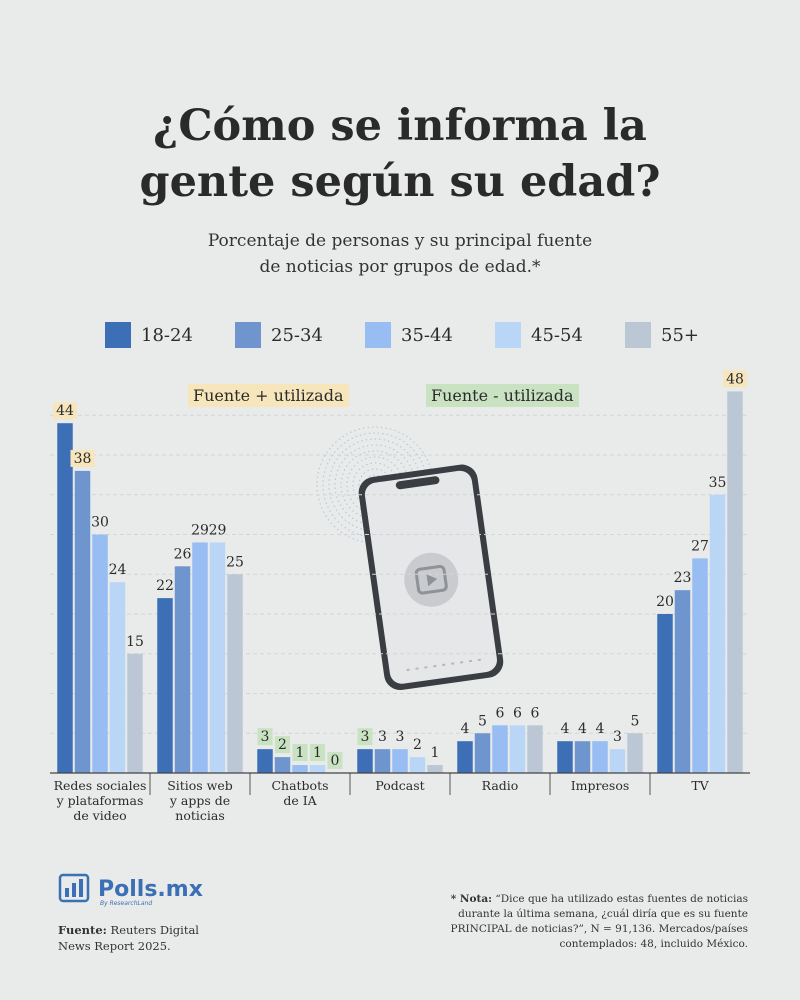 The height and width of the screenshot is (1000, 800). Describe the element at coordinates (500, 785) in the screenshot. I see `category-label: Radio` at that location.